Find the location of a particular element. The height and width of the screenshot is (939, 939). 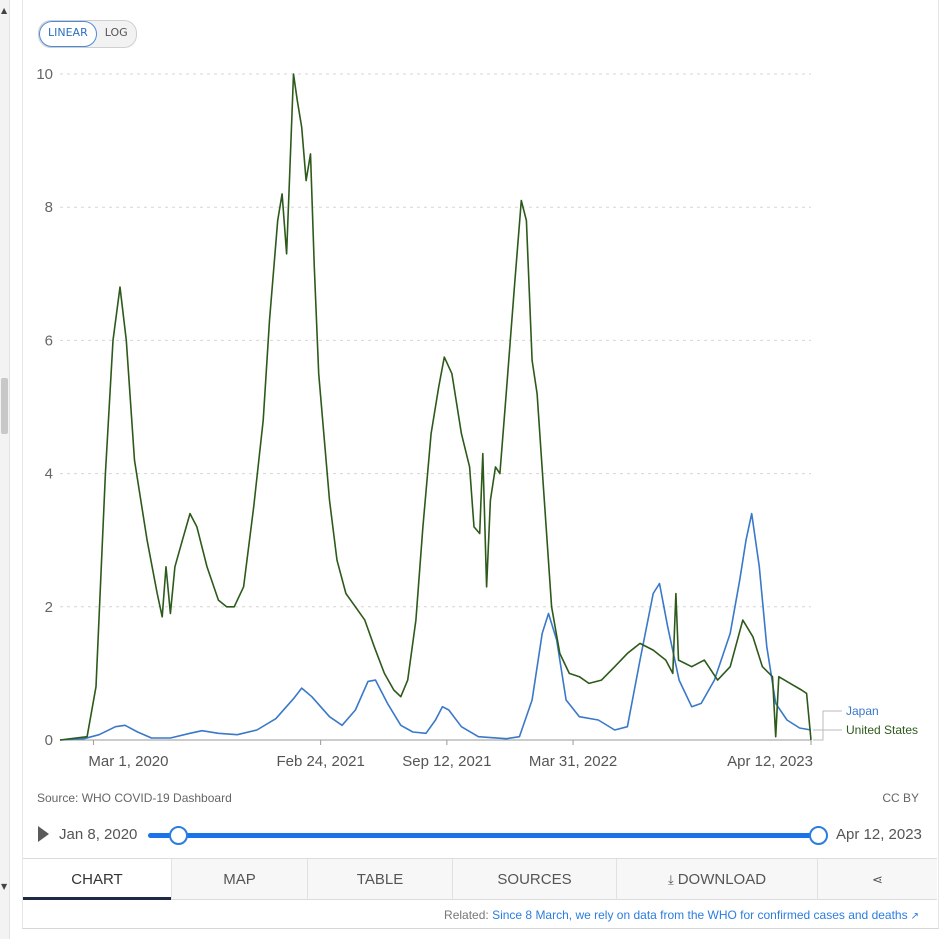

x-tick-label: Apr 12, 2023 is located at coordinates (770, 761).